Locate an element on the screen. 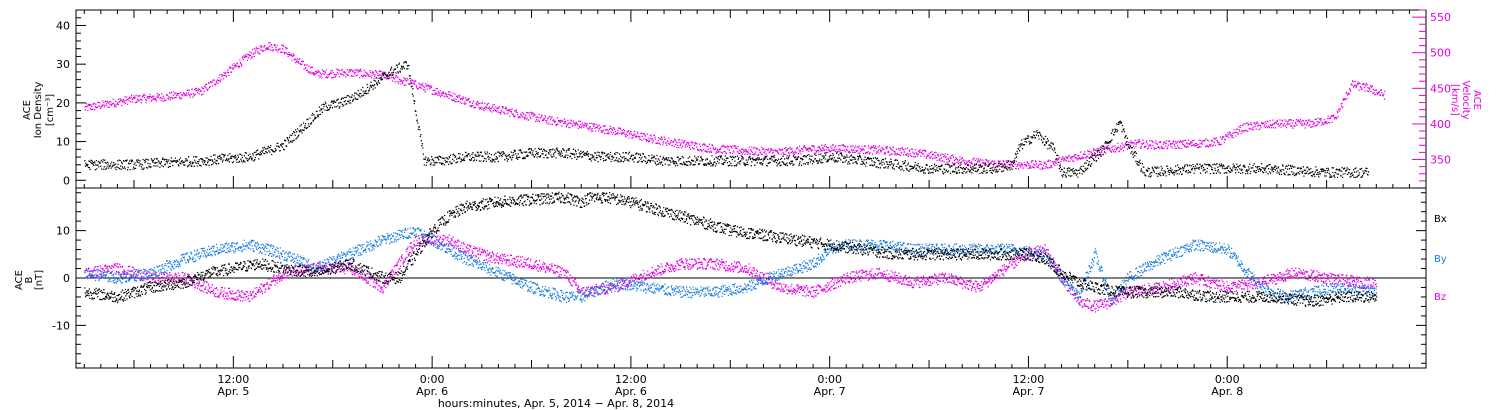  bottom-y-tick-label: 0 is located at coordinates (66, 278).